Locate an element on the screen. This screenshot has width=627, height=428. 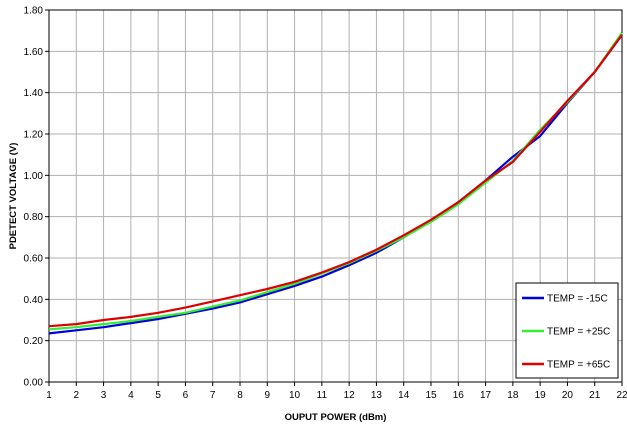
x-tick-label: 10 is located at coordinates (295, 395).